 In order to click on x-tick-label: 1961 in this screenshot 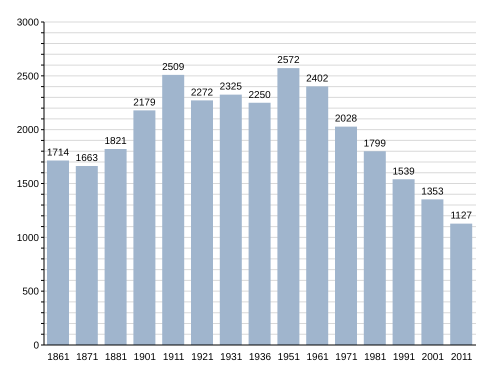, I will do `click(318, 358)`.